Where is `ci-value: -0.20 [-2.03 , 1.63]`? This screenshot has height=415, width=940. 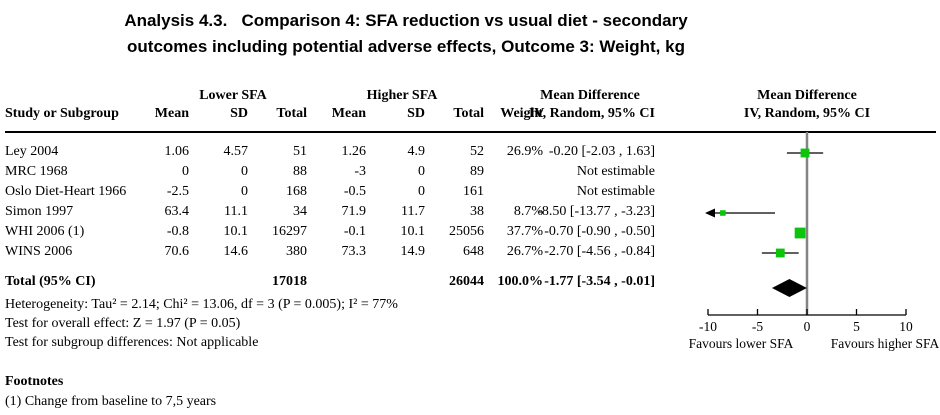
ci-value: -0.20 [-2.03 , 1.63] is located at coordinates (601, 151).